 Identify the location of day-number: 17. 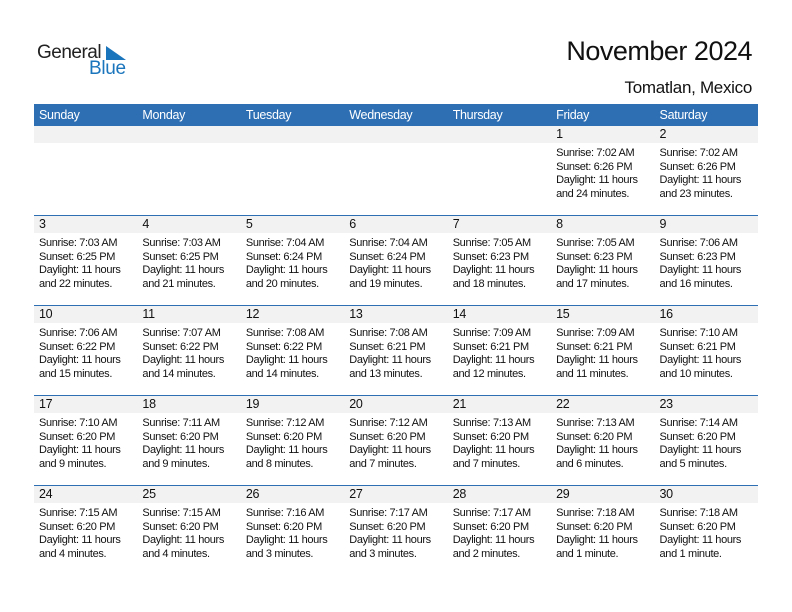
(46, 404).